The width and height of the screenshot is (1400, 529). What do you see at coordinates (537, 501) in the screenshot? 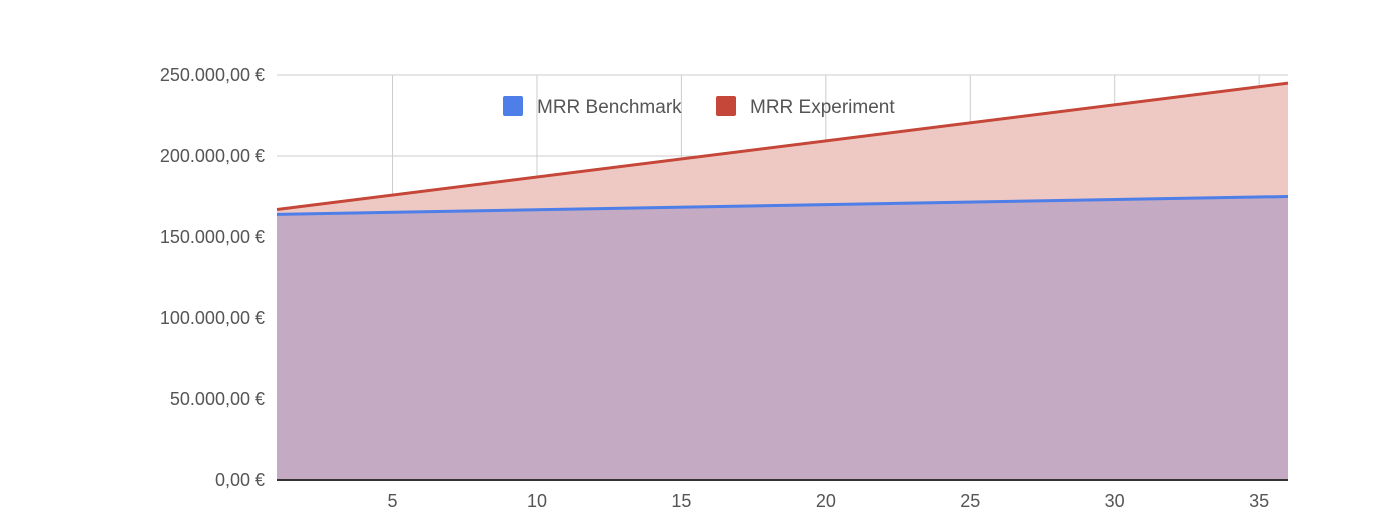
I see `x-tick-label: 10` at bounding box center [537, 501].